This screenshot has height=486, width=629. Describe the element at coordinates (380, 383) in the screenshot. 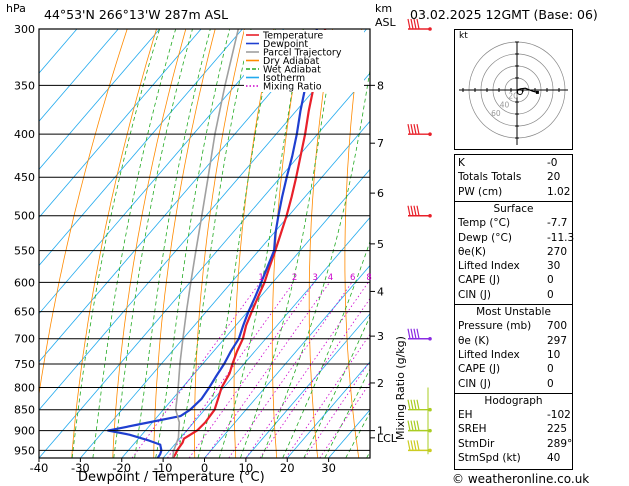

I see `km-tick-label: 2` at that location.